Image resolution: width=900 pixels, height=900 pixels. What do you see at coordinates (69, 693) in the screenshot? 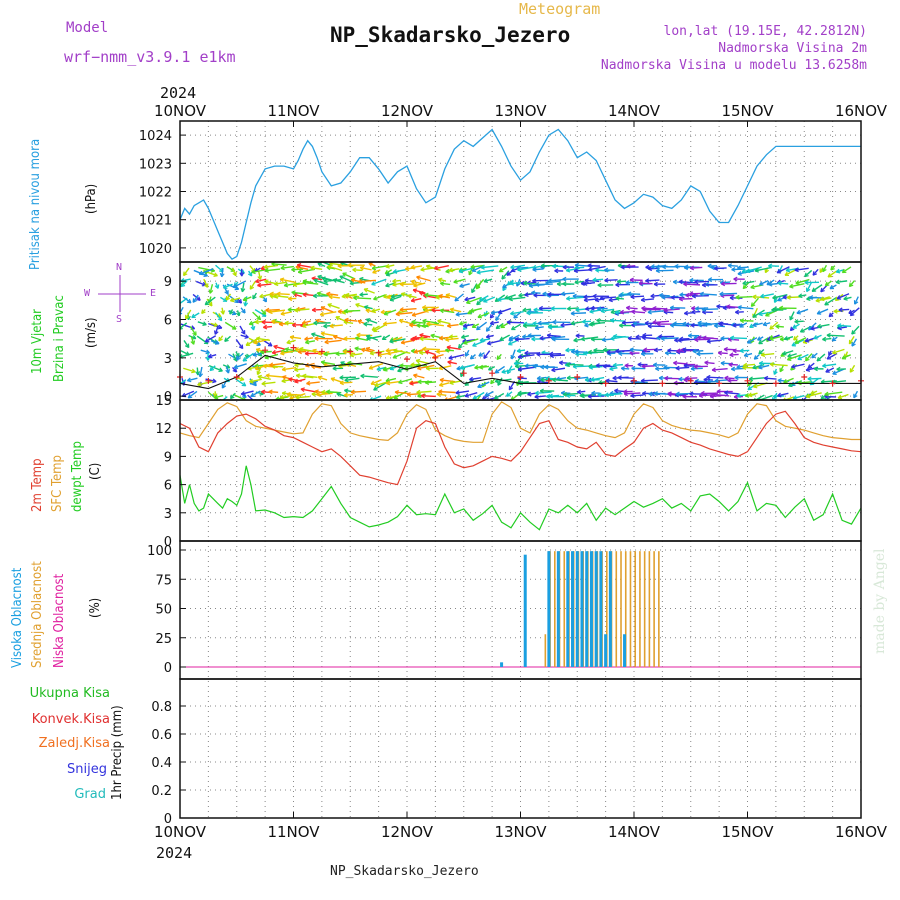
I see `legend-total-rain: Ukupna Kisa` at bounding box center [69, 693].